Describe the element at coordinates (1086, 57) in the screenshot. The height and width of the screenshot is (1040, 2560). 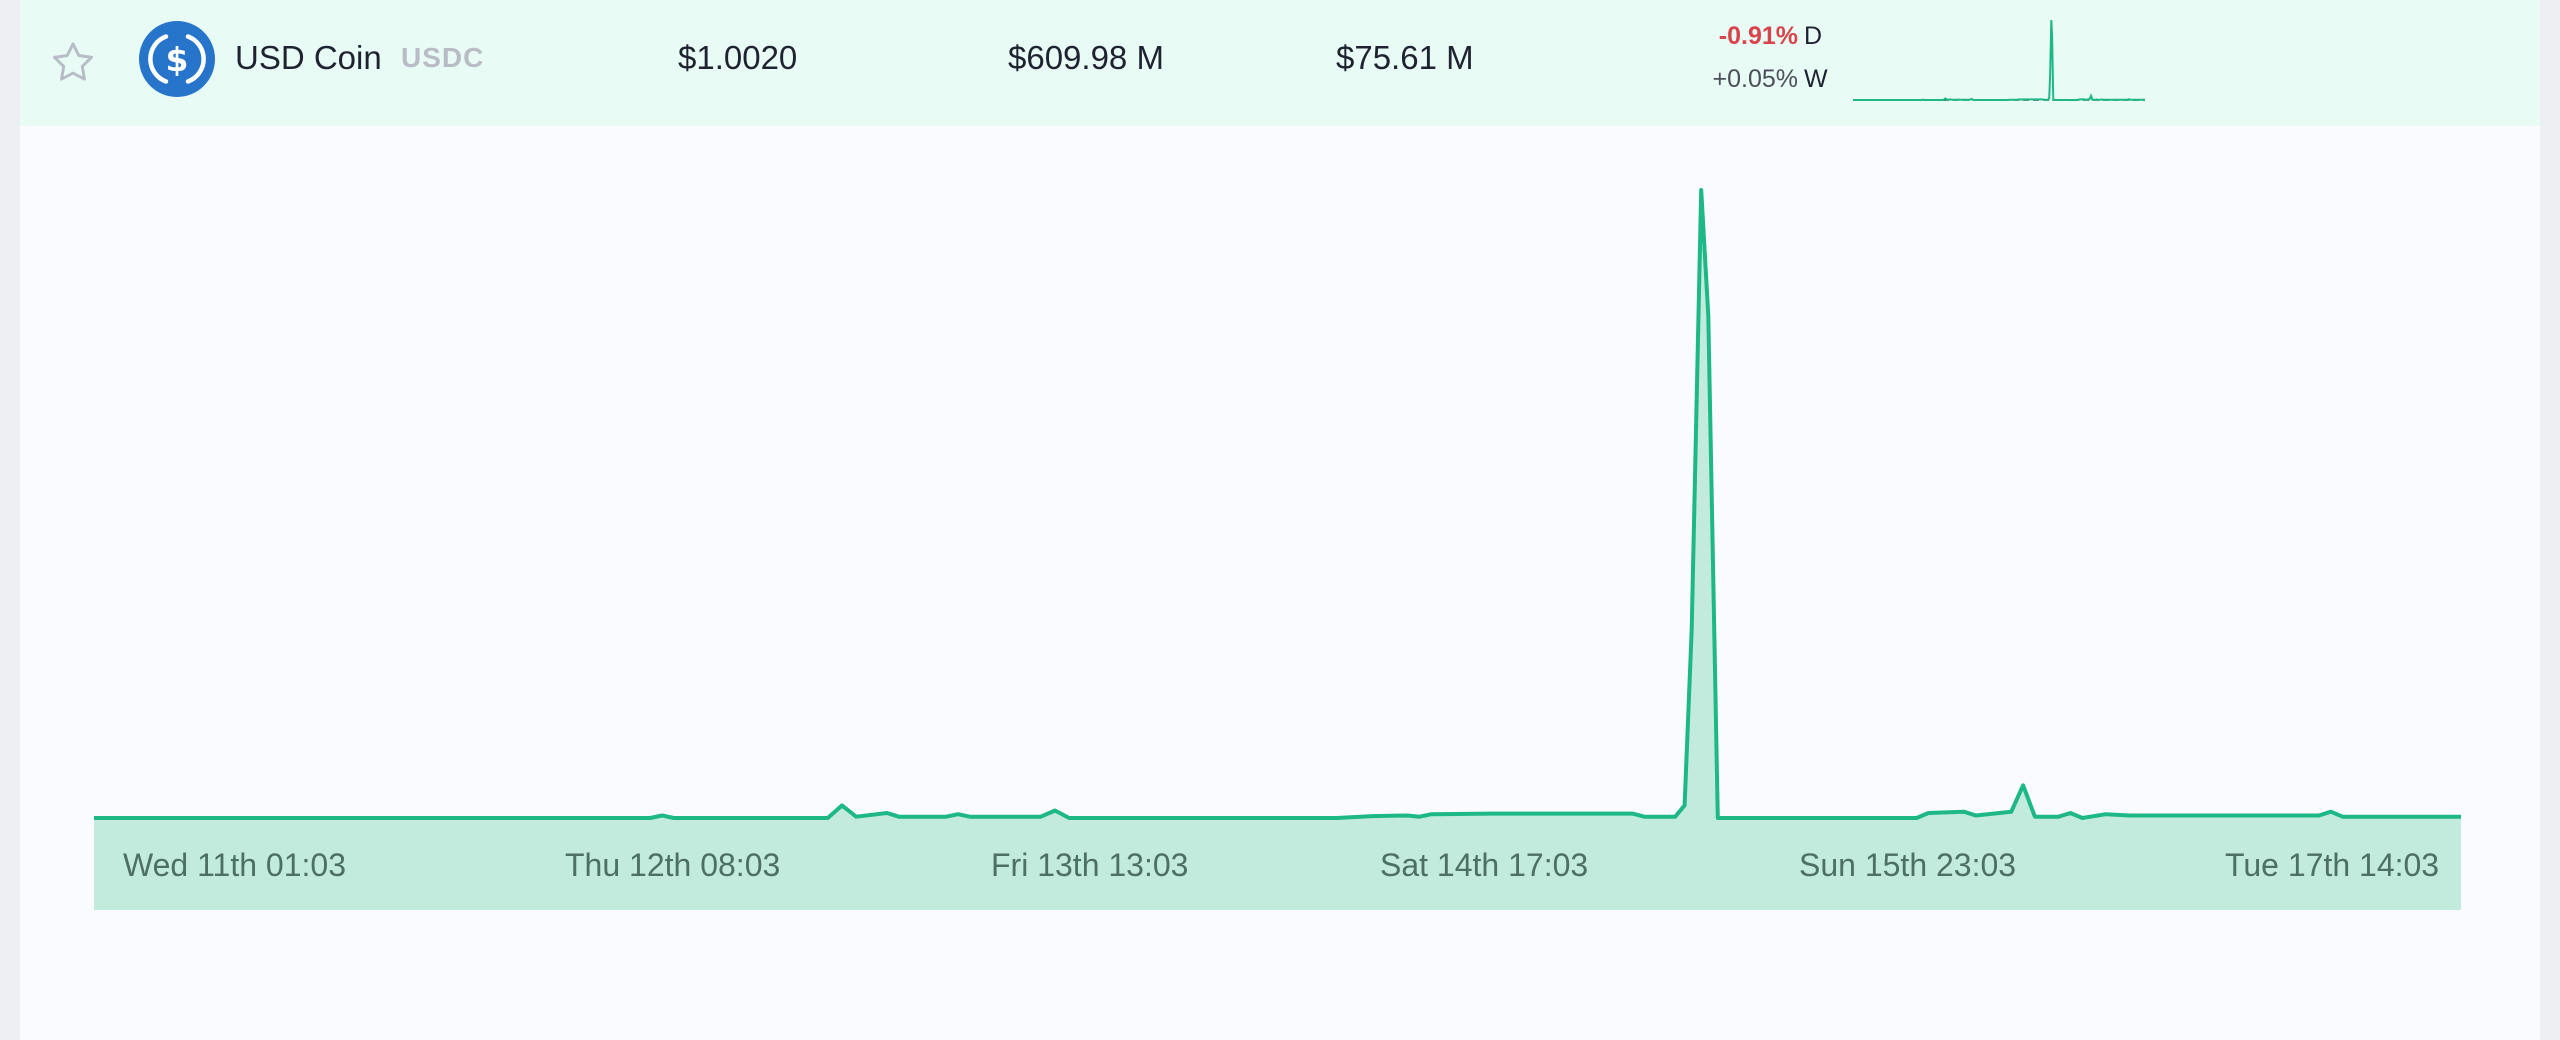
I see `coin-market-cap: $609.98 M` at that location.